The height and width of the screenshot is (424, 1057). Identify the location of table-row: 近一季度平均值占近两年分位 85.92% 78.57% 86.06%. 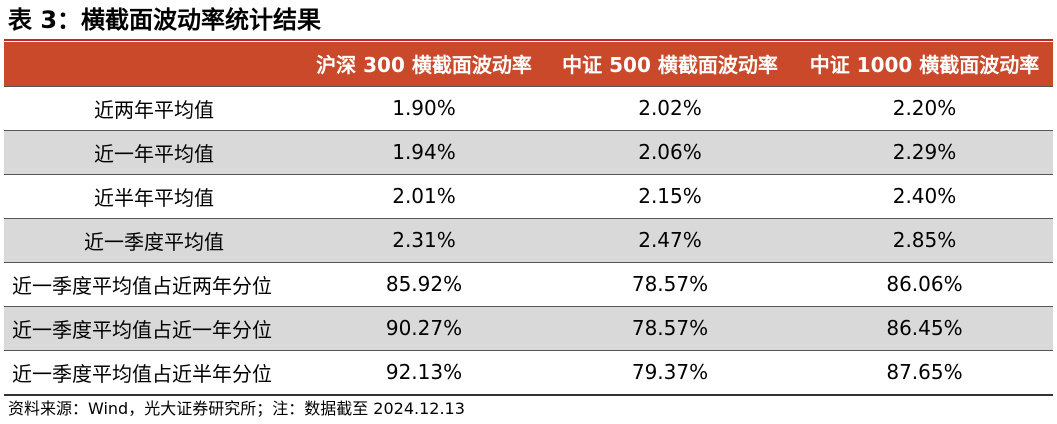
(528, 284).